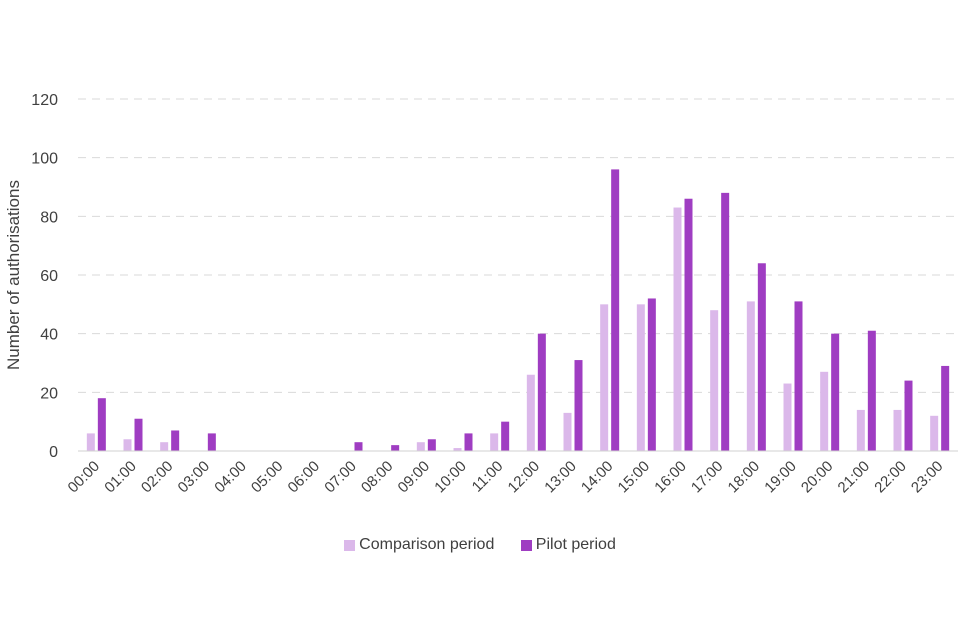 The width and height of the screenshot is (960, 640). What do you see at coordinates (340, 477) in the screenshot?
I see `x-tick-label: 07:00` at bounding box center [340, 477].